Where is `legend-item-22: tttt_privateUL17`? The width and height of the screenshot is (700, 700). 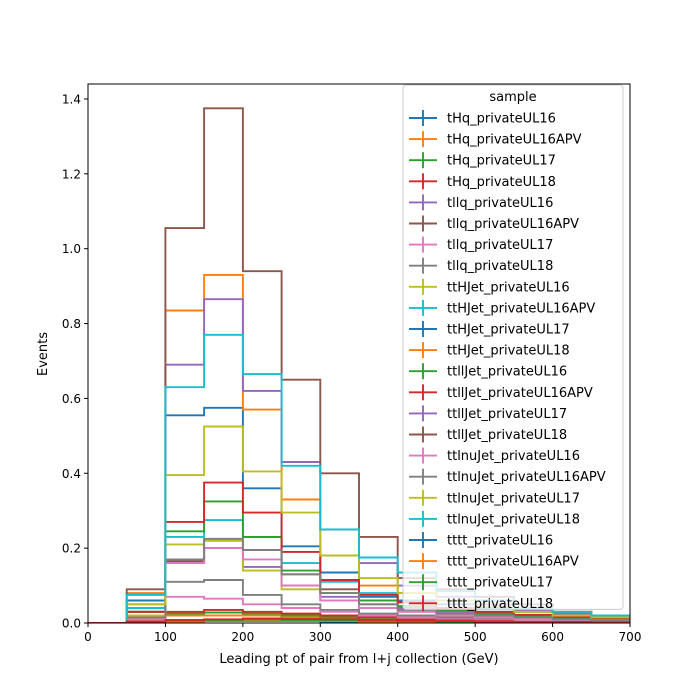 legend-item-22: tttt_privateUL17 is located at coordinates (481, 582).